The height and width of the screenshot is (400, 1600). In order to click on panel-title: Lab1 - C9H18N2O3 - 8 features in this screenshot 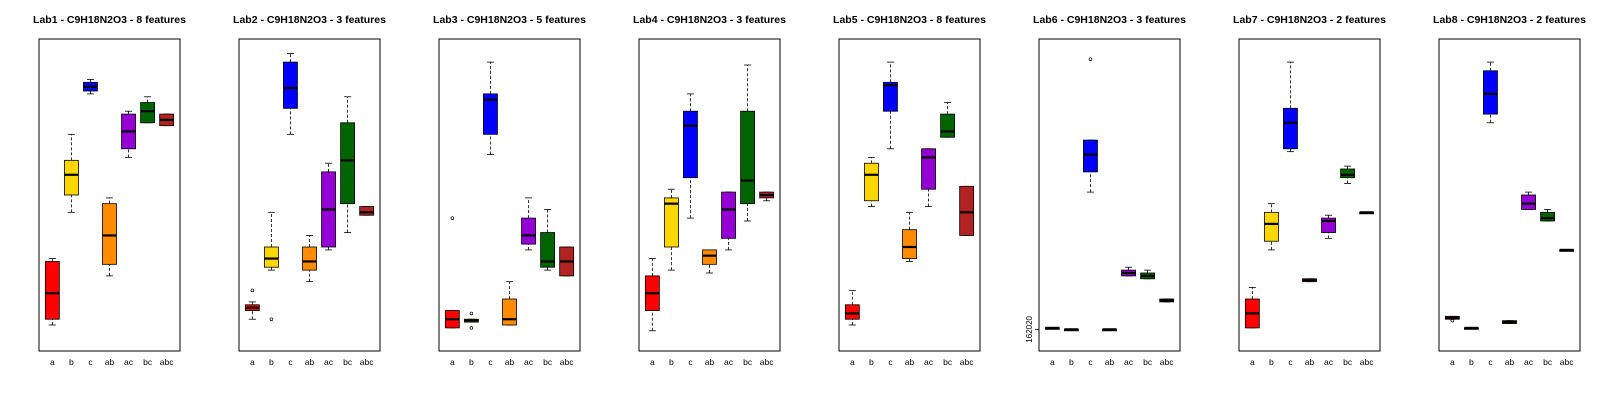, I will do `click(109, 20)`.